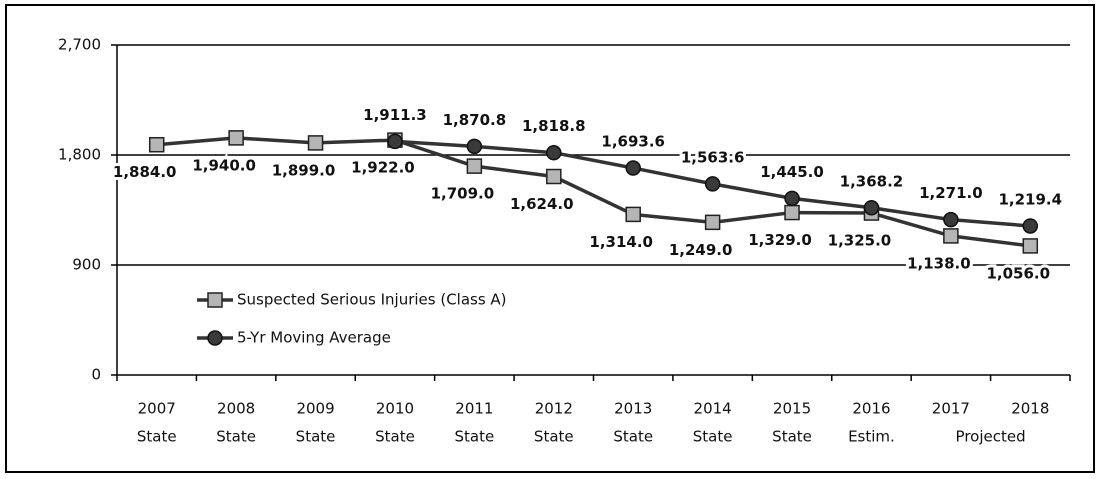 This screenshot has width=1102, height=479. What do you see at coordinates (871, 437) in the screenshot?
I see `x-tick-sublabel: Estim.` at bounding box center [871, 437].